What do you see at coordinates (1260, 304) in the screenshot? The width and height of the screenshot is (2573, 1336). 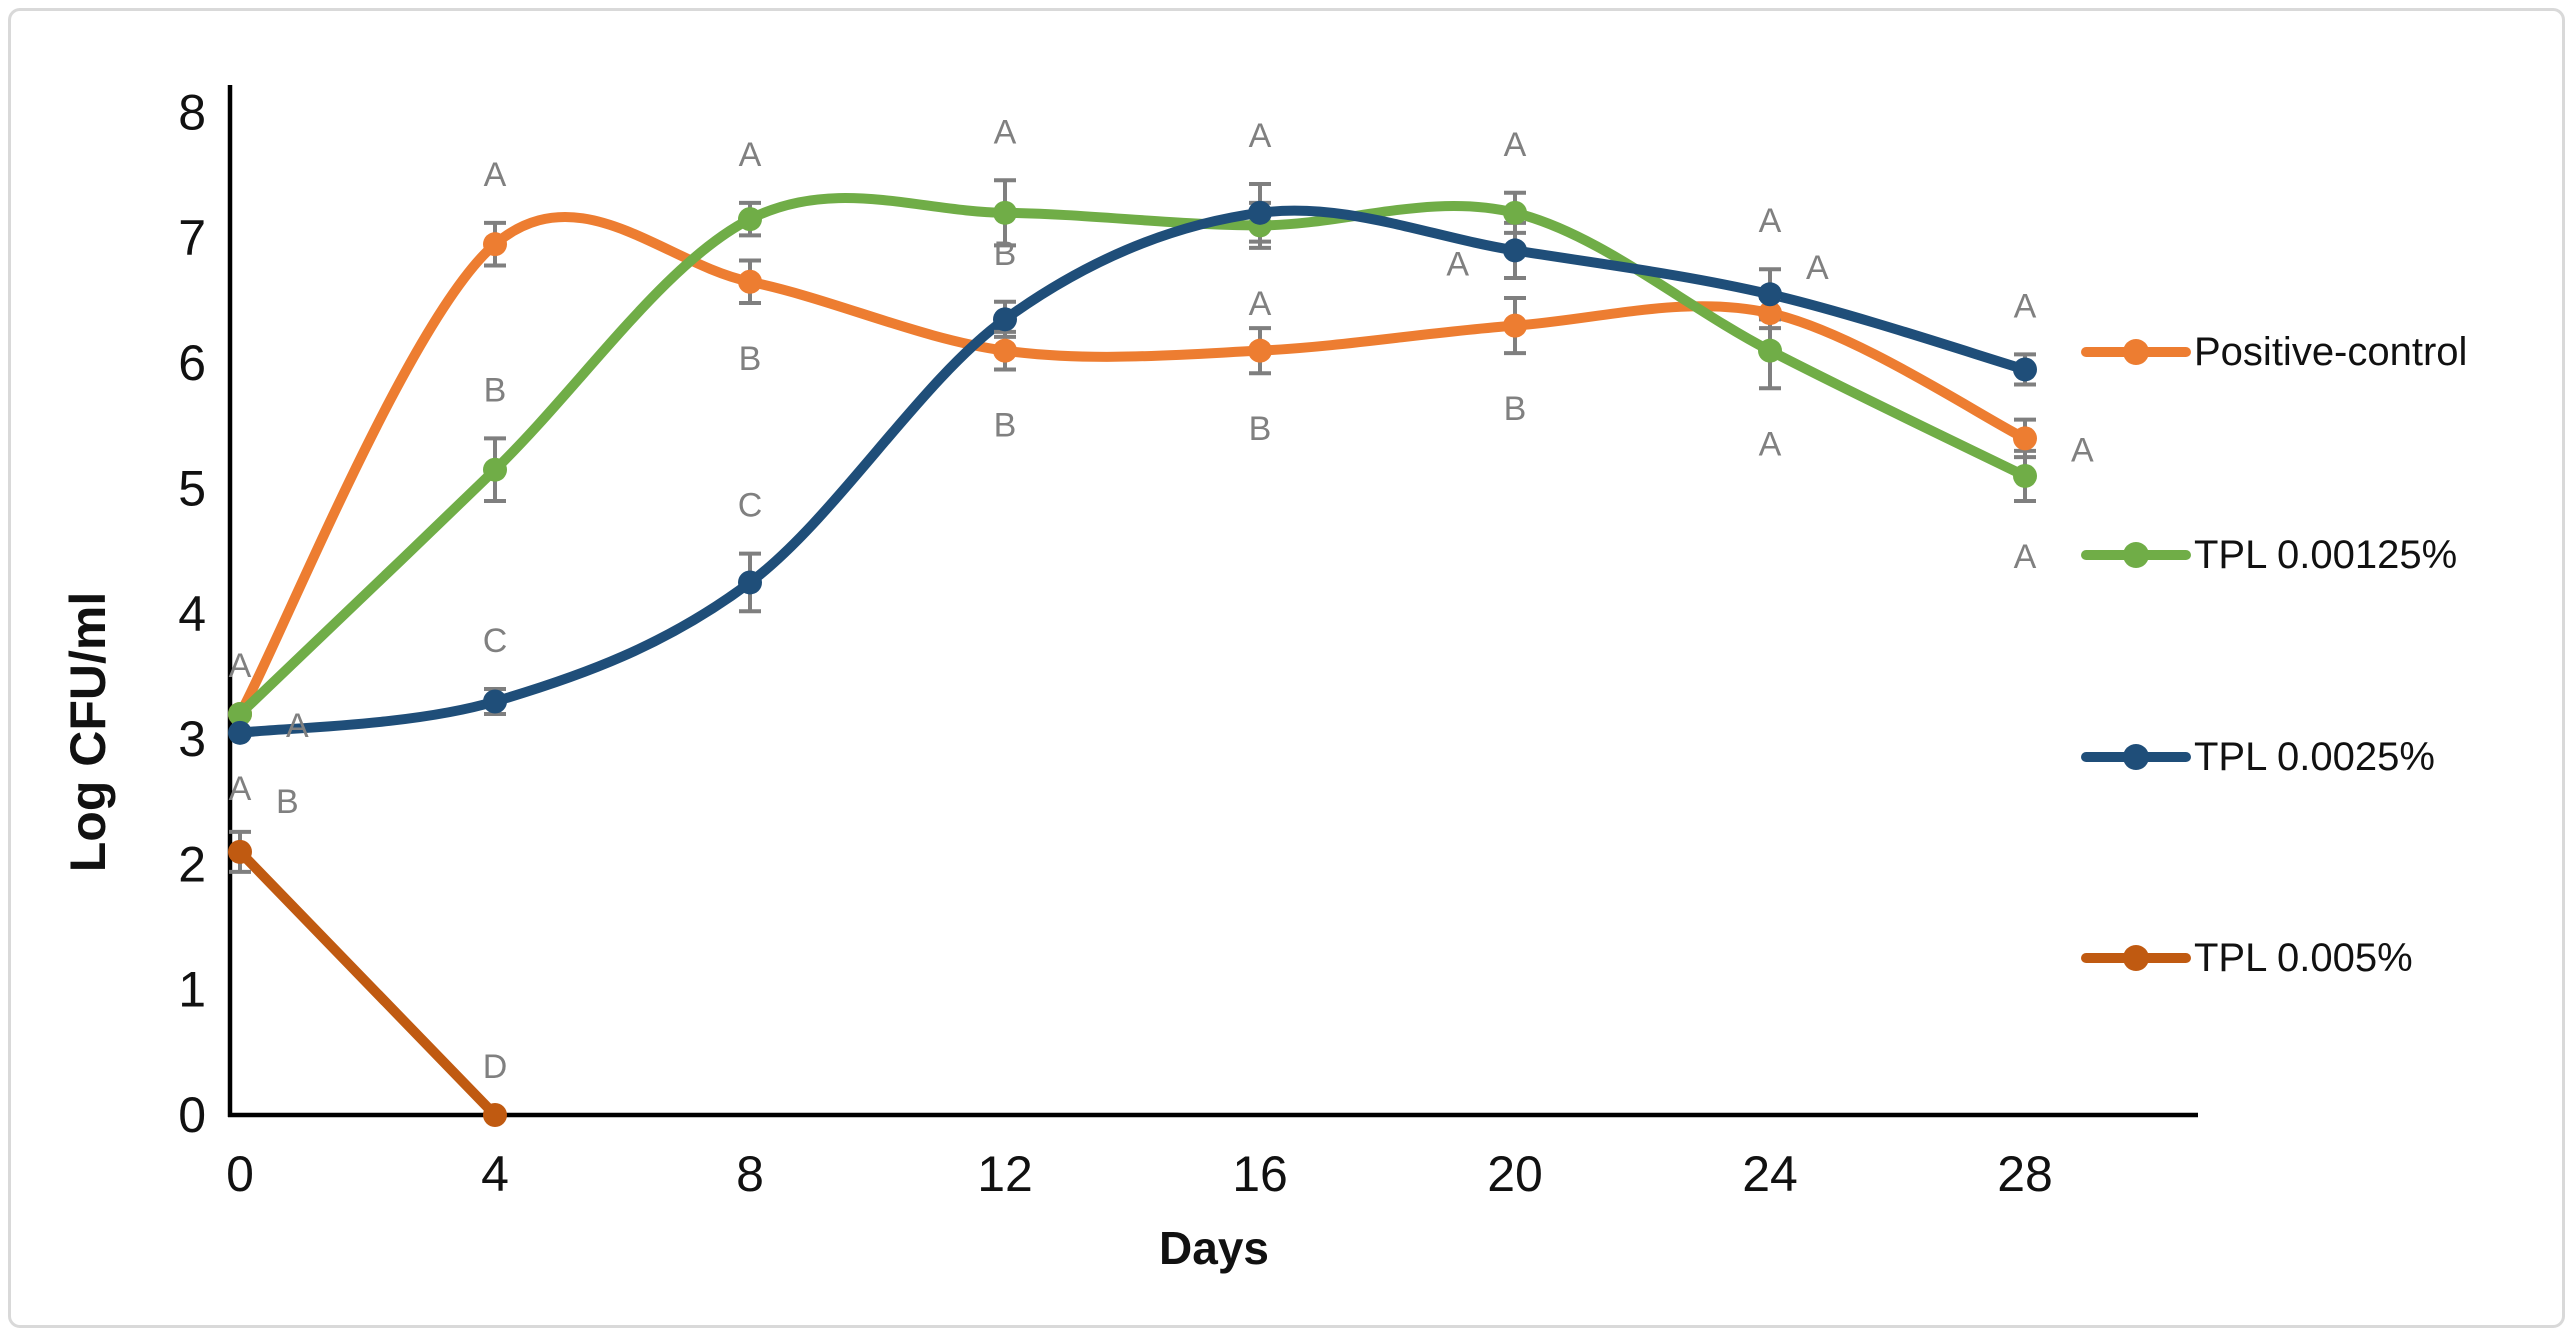 I see `sig-letter-tpl-0-00125-day16: A` at bounding box center [1260, 304].